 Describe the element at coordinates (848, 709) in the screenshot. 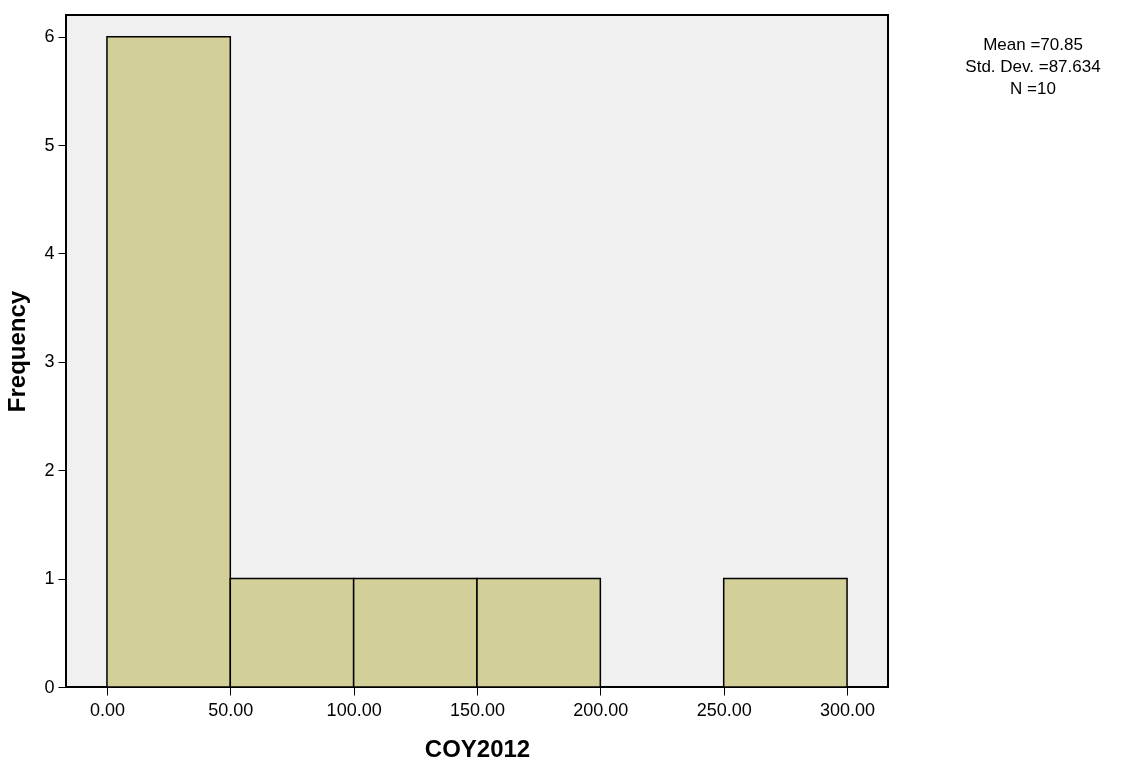

I see `x-tick-label: 300.00` at that location.